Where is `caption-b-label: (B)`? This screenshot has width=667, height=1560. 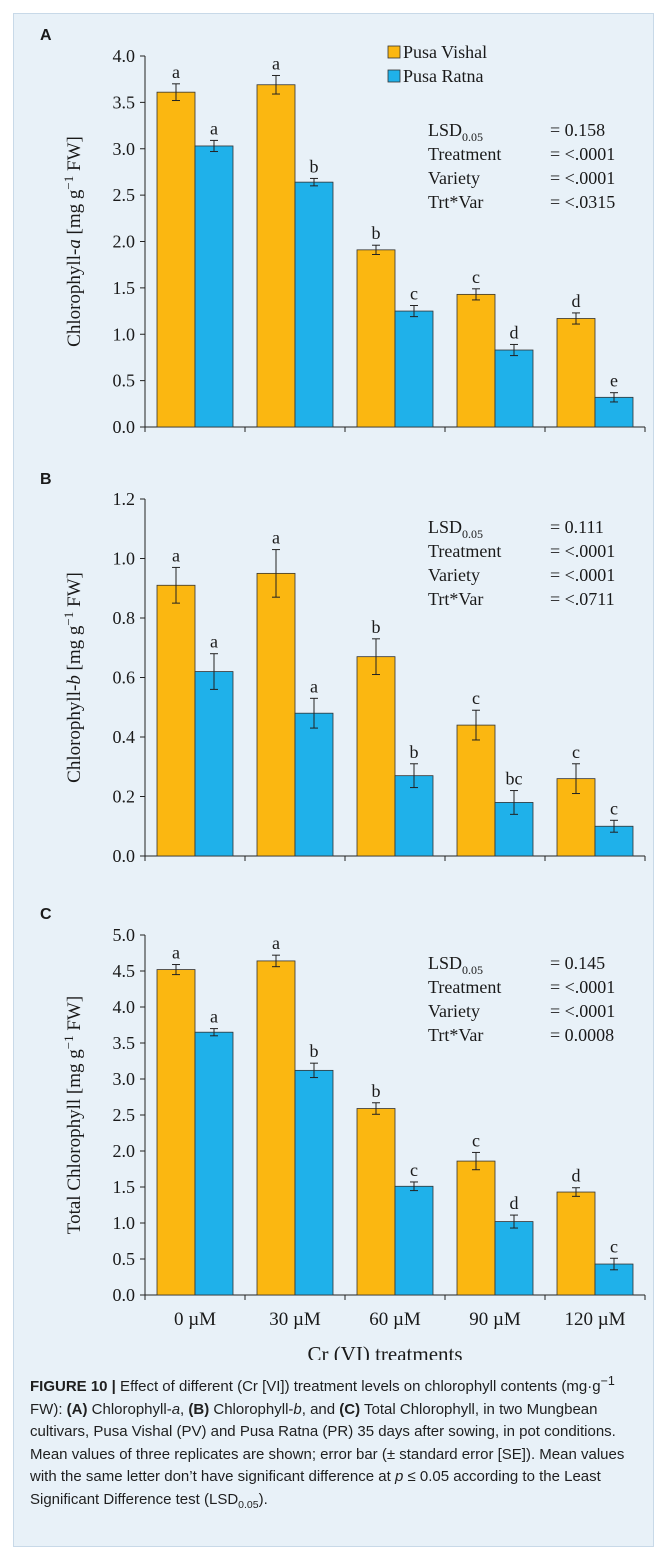 caption-b-label: (B) is located at coordinates (199, 1409).